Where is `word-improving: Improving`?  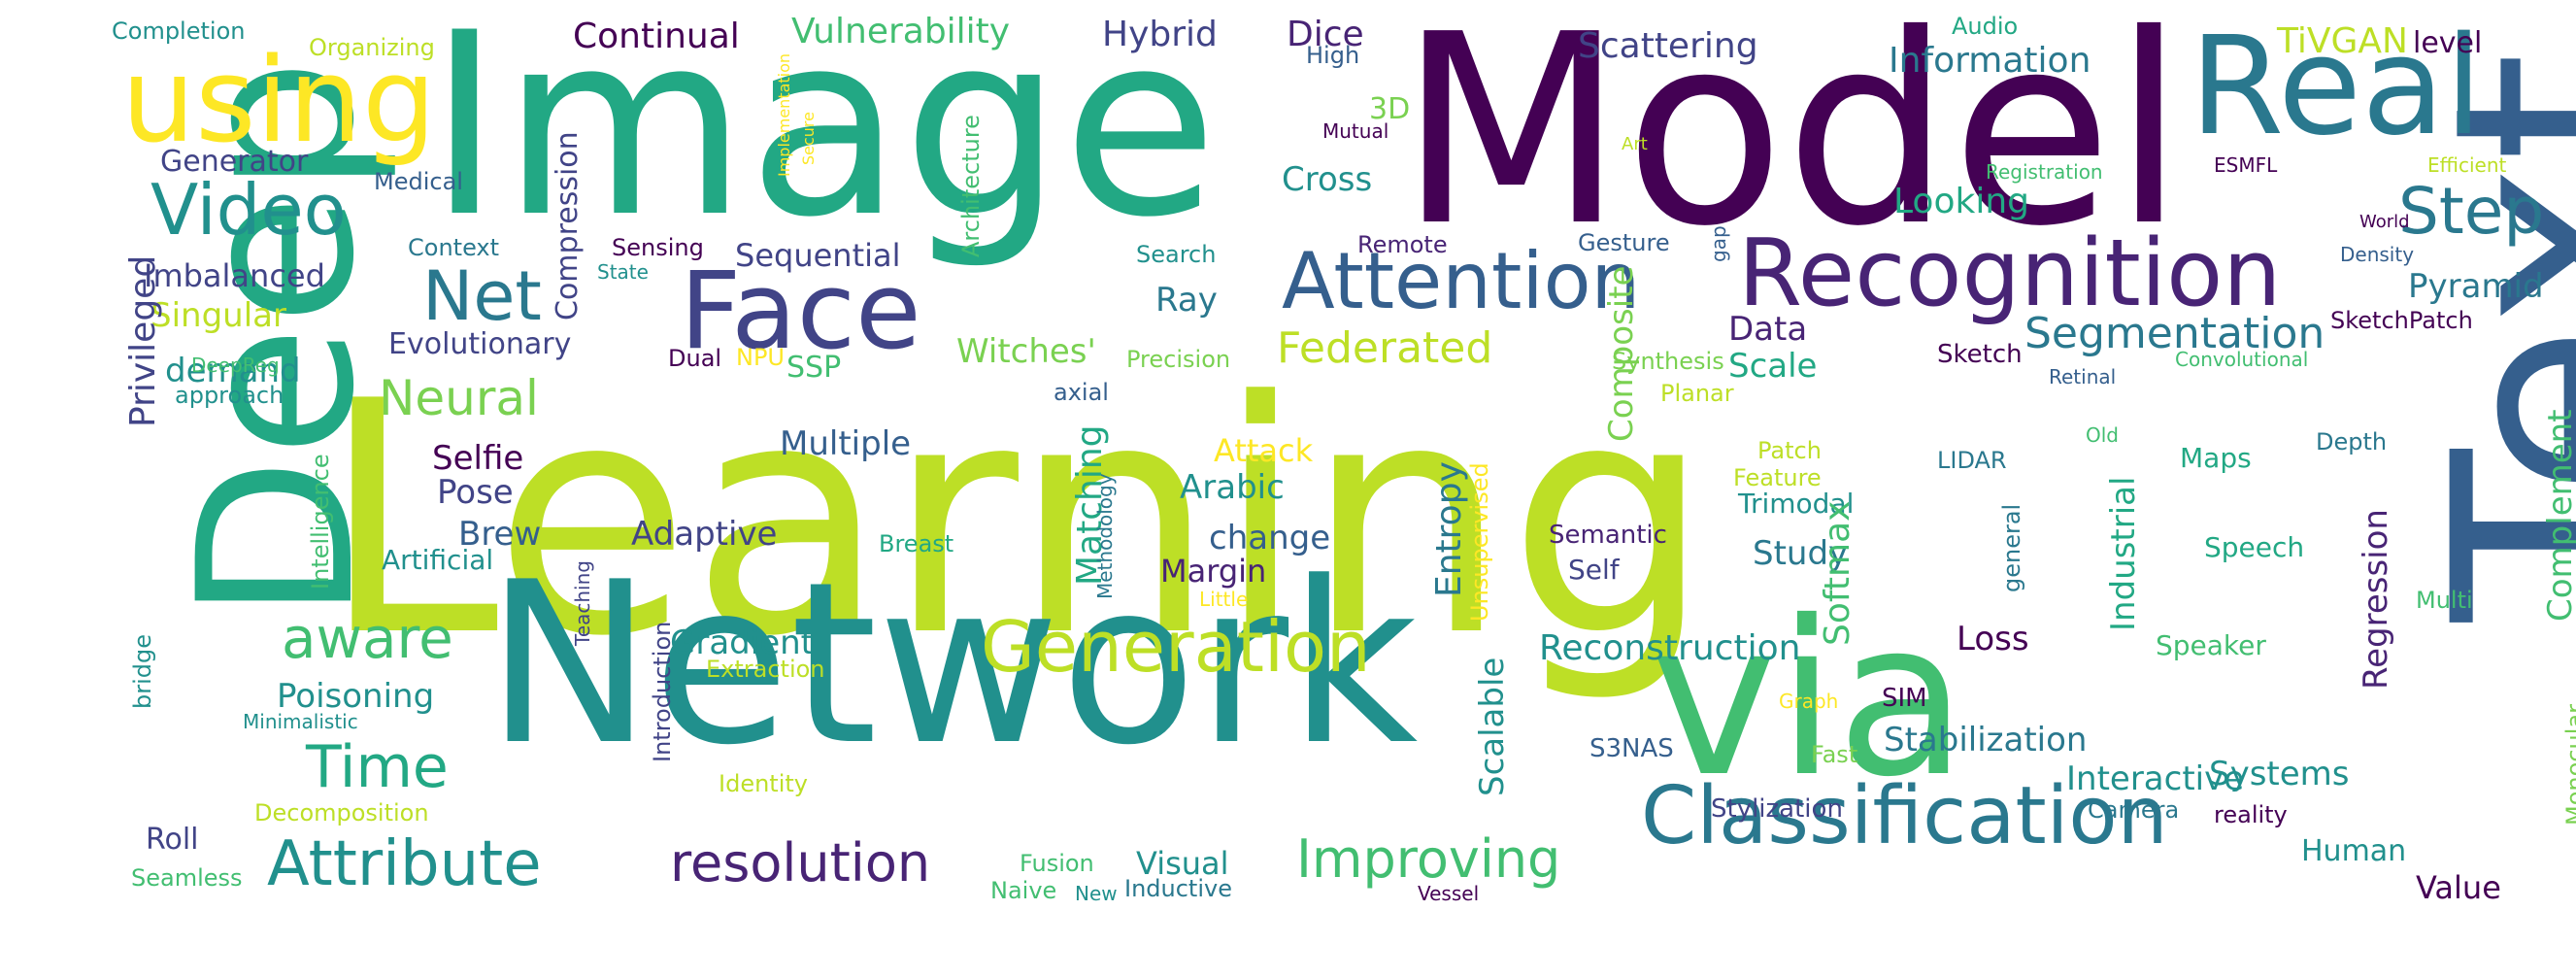 word-improving: Improving is located at coordinates (1429, 859).